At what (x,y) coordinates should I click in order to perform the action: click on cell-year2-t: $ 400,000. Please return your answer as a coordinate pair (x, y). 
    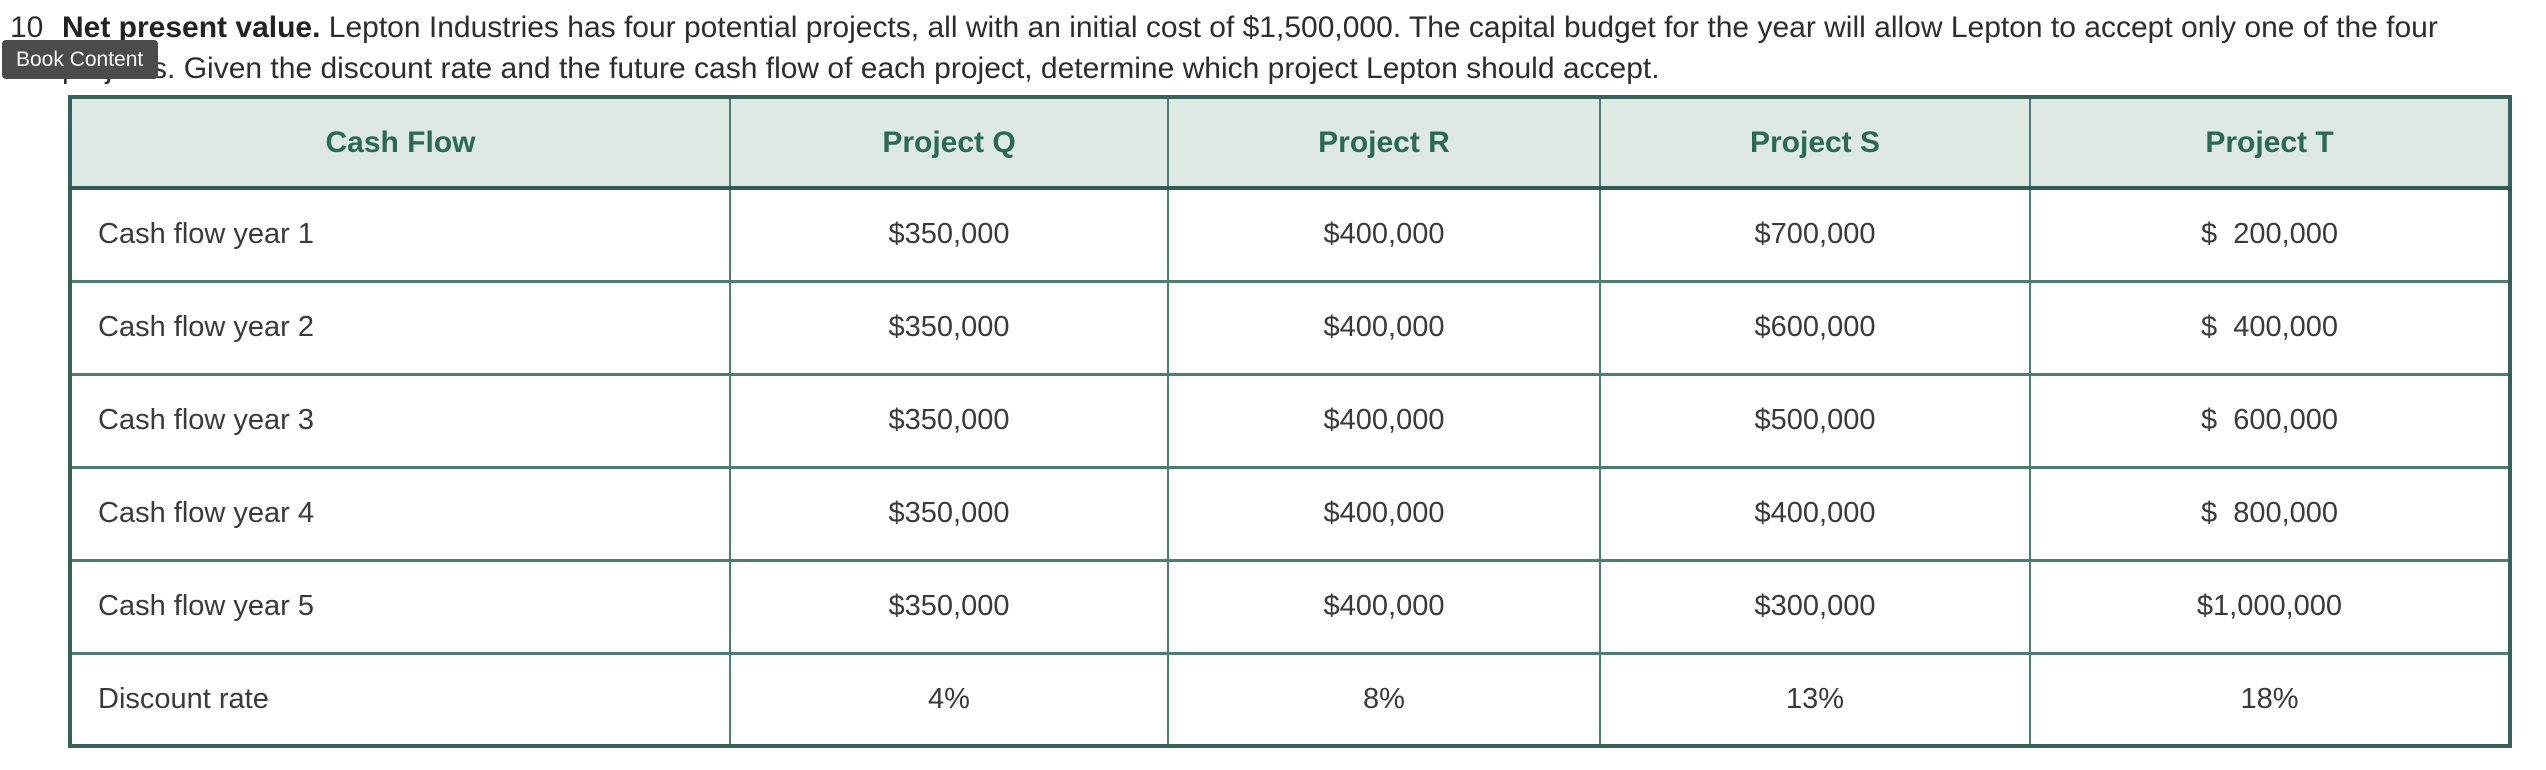
    Looking at the image, I should click on (2270, 327).